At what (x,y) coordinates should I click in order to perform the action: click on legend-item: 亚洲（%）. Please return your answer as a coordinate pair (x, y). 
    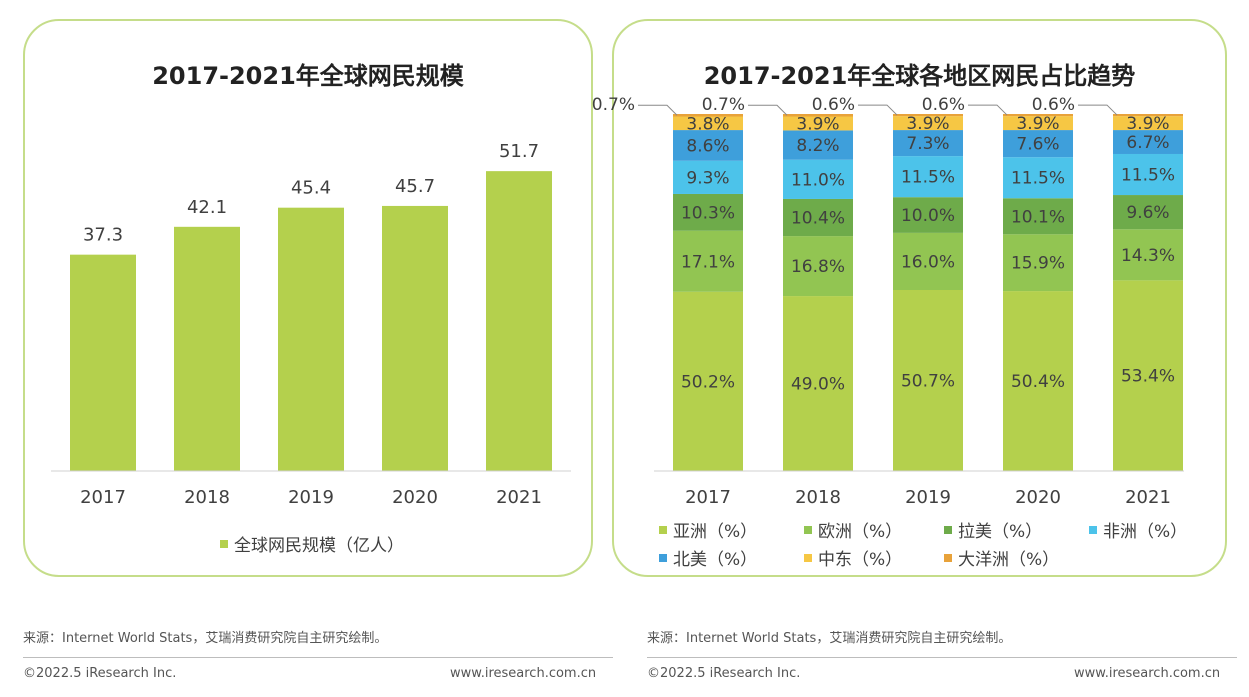
    Looking at the image, I should click on (708, 529).